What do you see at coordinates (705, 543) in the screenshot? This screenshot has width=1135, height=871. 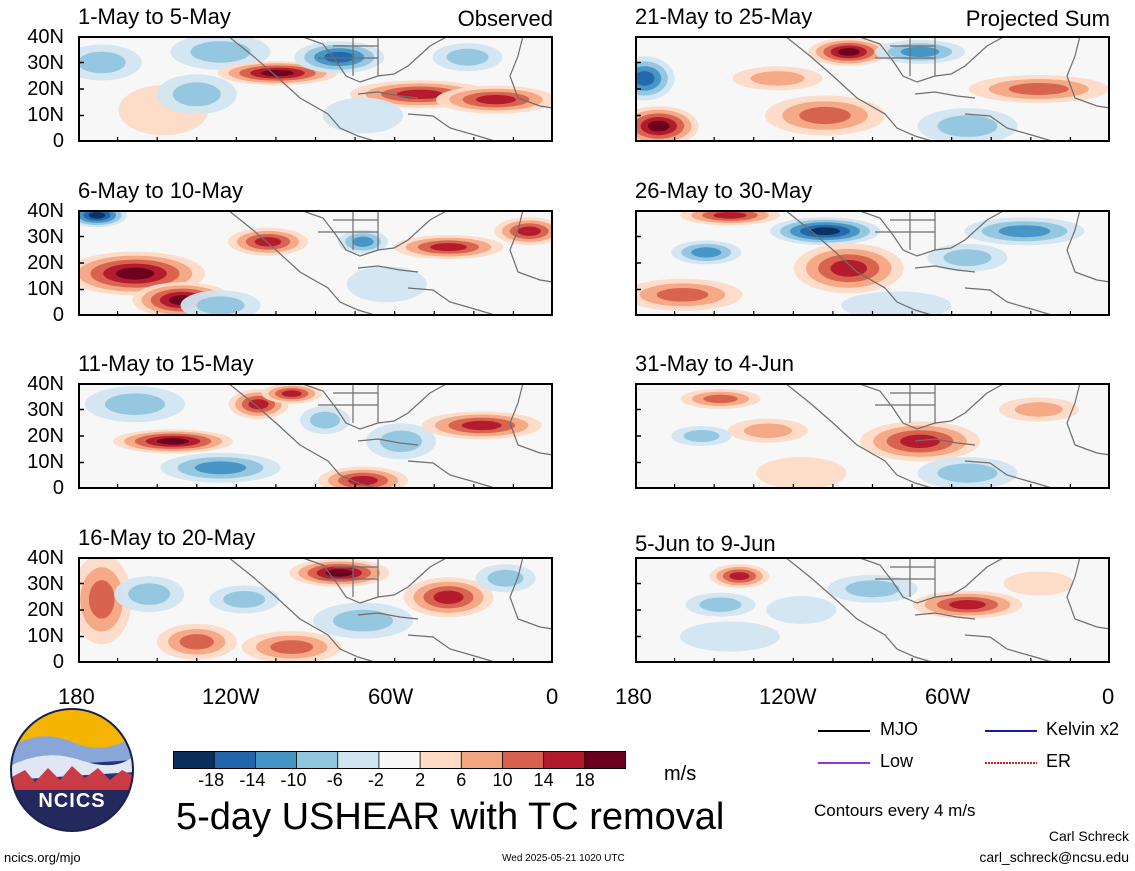 I see `panel-title: 5-Jun to 9-Jun` at bounding box center [705, 543].